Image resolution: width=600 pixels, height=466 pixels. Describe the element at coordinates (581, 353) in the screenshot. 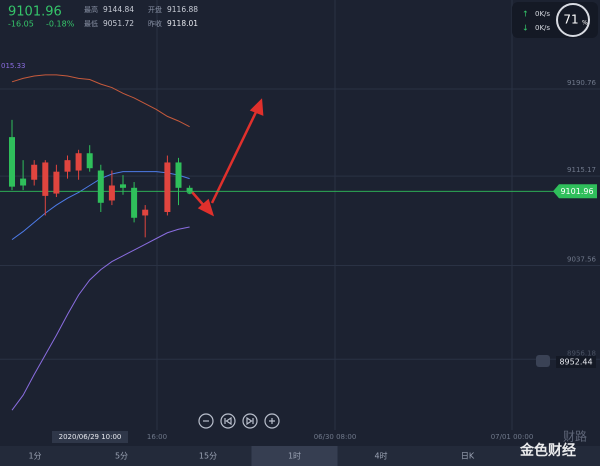

I see `y-tick-label: 8956.18` at that location.